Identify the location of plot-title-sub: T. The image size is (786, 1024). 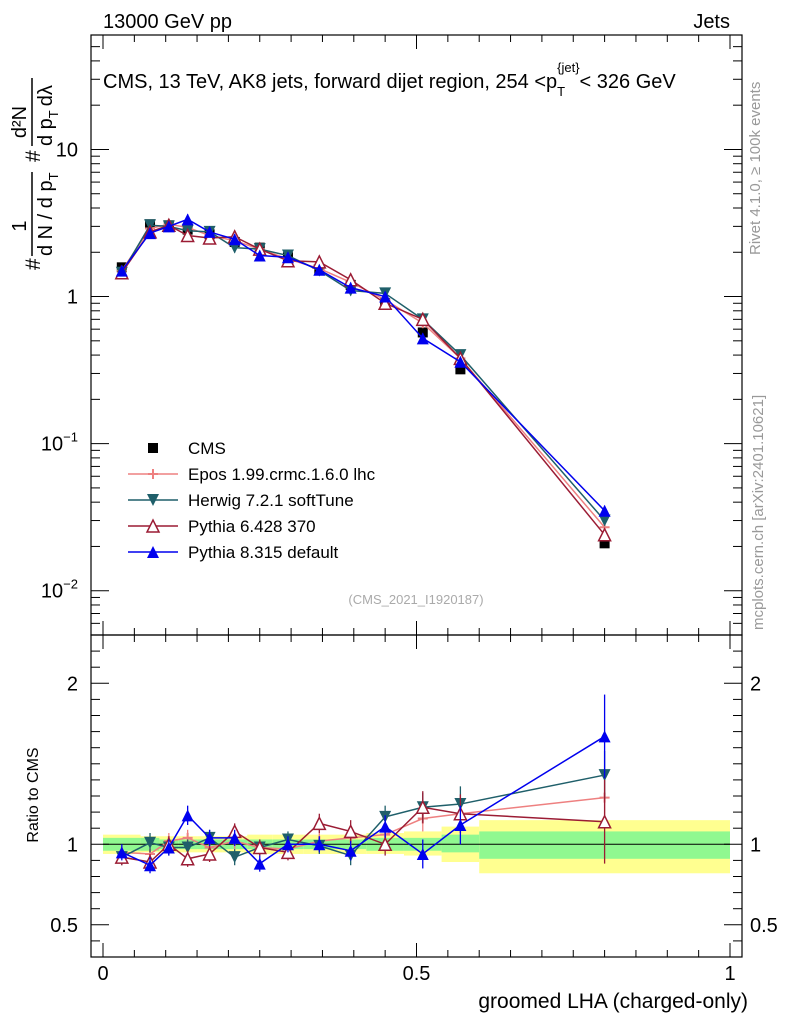
(561, 91).